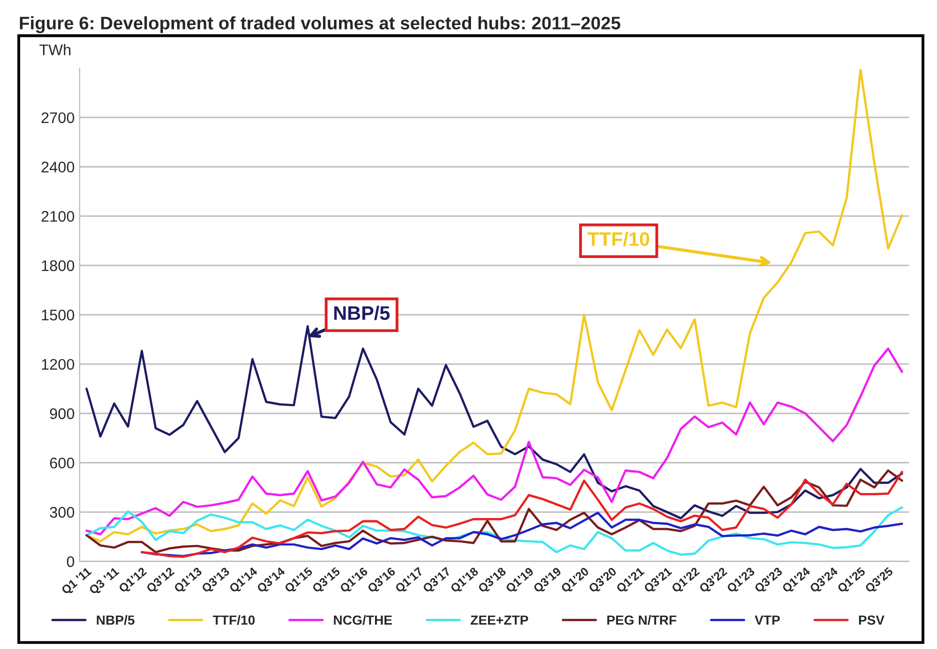 This screenshot has height=649, width=937. Describe the element at coordinates (619, 239) in the screenshot. I see `annotation: TTF/10` at that location.